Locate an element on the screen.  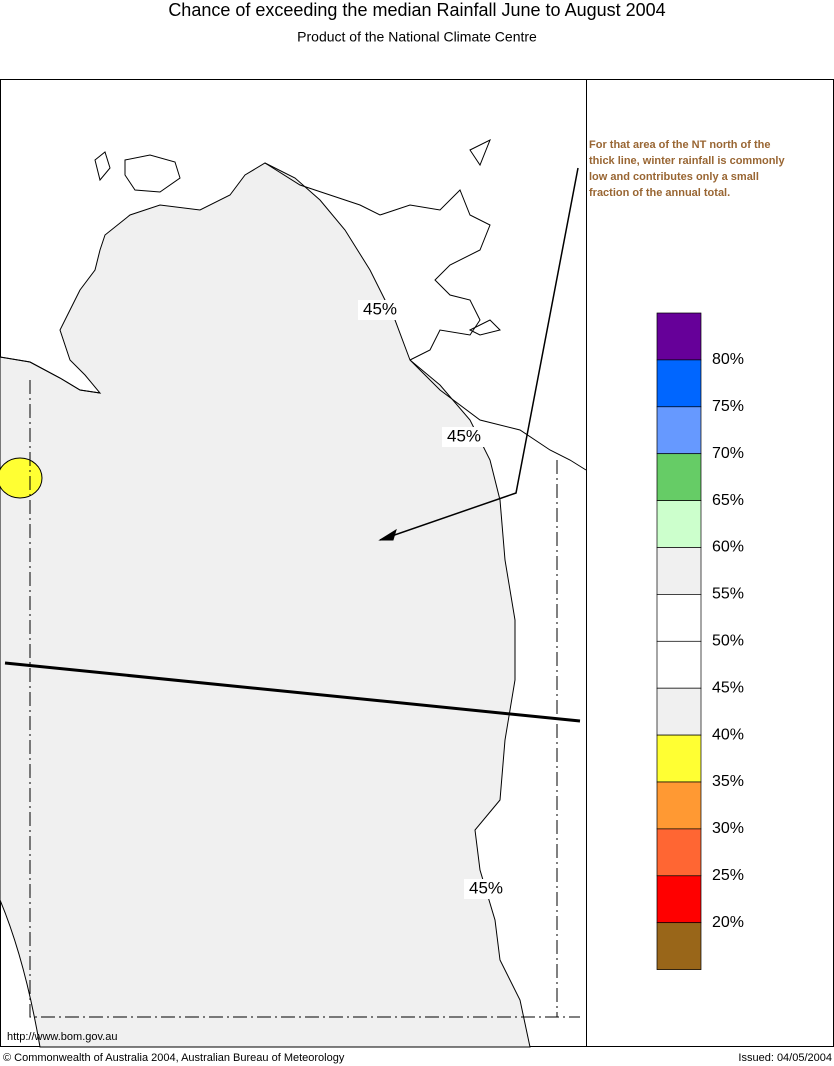
legend-label: 20% is located at coordinates (728, 922).